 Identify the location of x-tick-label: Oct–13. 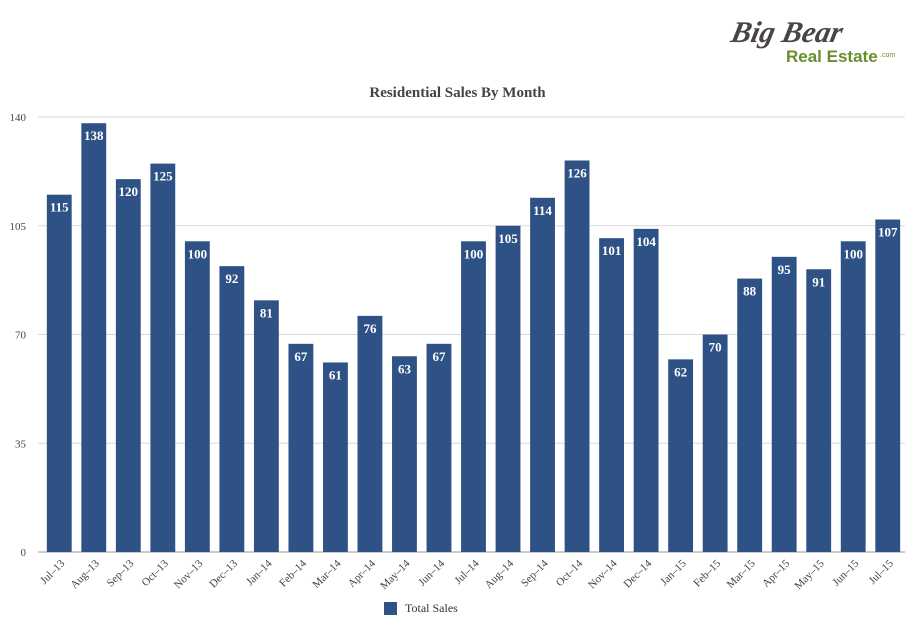
(156, 573).